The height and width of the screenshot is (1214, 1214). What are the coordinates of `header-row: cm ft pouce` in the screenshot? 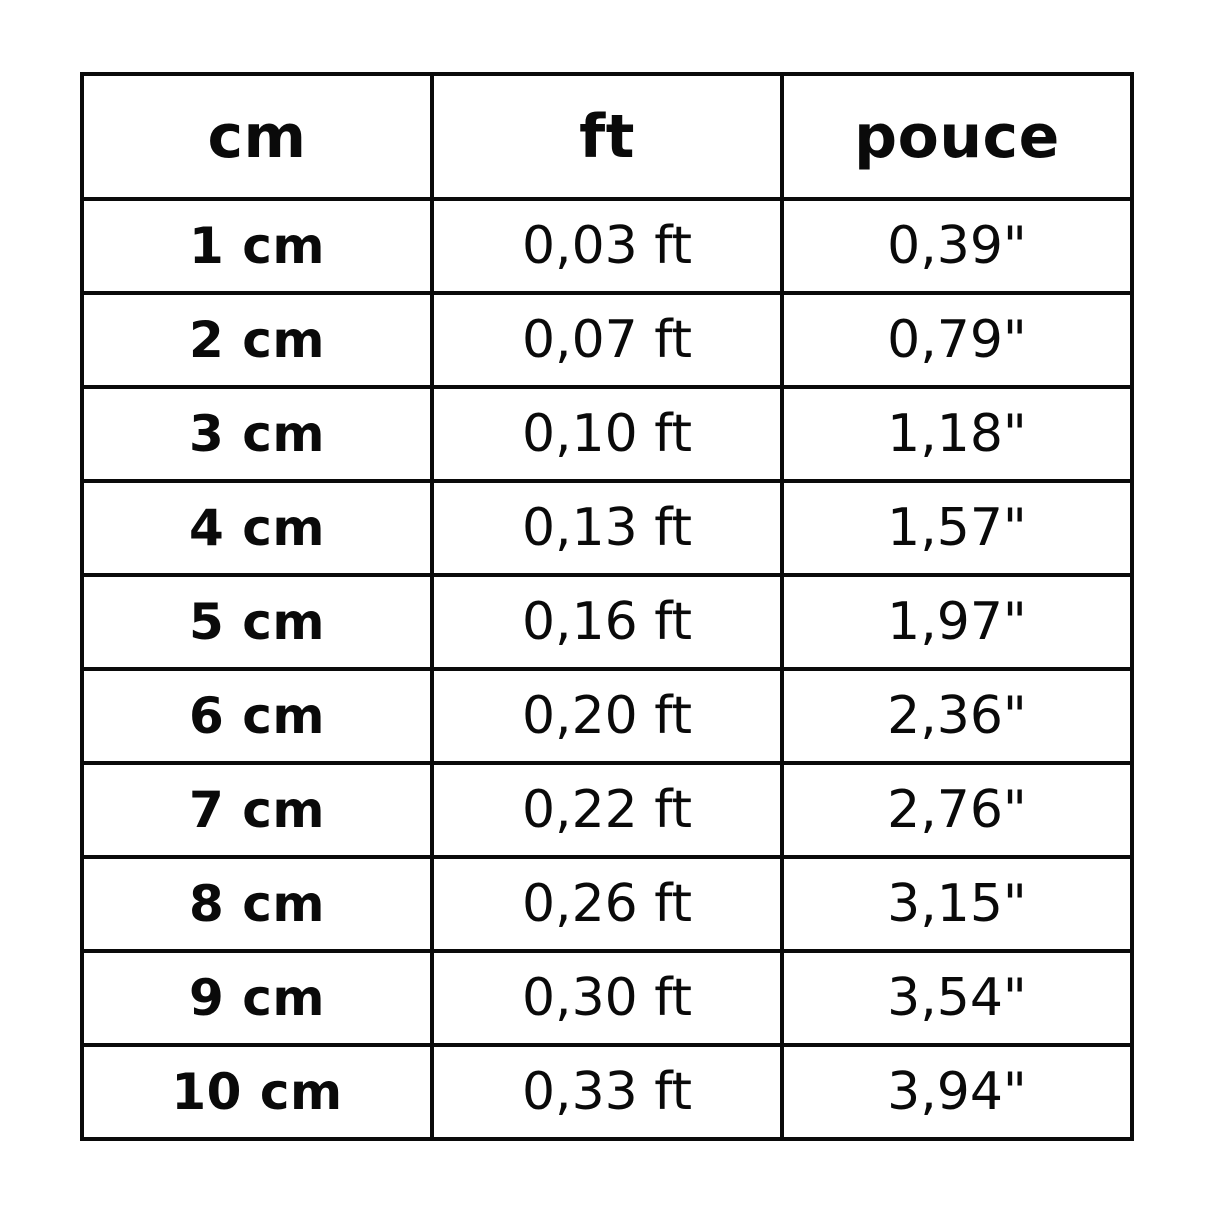 It's located at (607, 136).